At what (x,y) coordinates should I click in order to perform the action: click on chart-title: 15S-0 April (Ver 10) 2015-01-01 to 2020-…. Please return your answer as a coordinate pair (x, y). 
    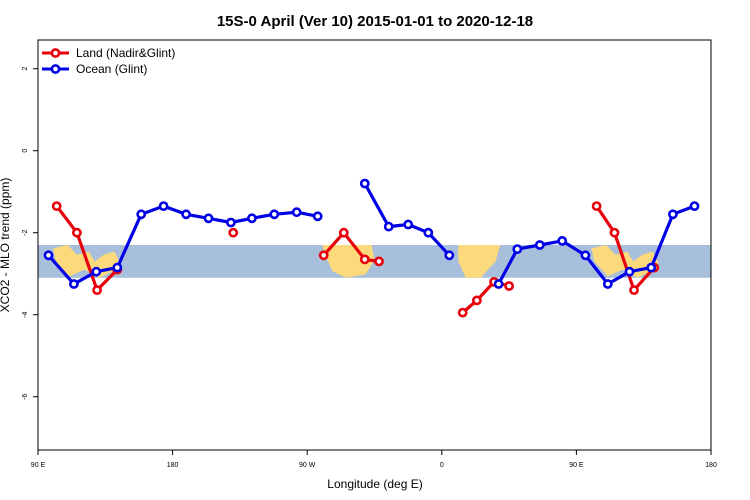
    Looking at the image, I should click on (375, 21).